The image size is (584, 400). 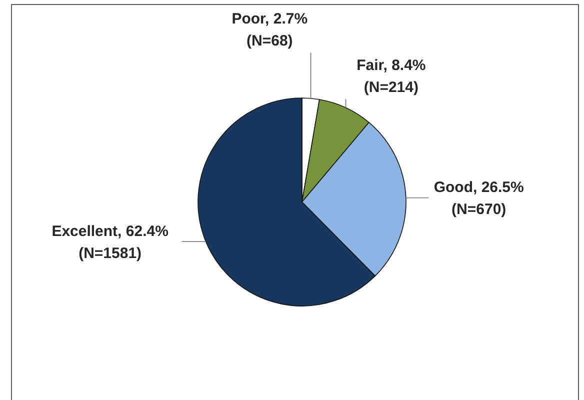 What do you see at coordinates (270, 30) in the screenshot?
I see `slice-label: Poor, 2.7% (N=68)` at bounding box center [270, 30].